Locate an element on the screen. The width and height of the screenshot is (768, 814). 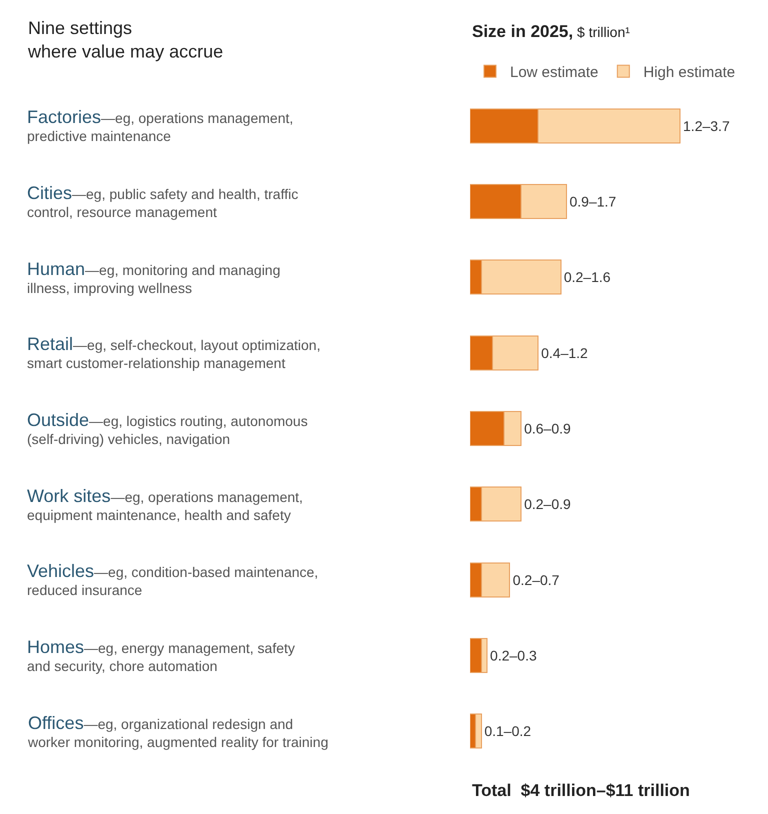
y-tick-label: Outside—eg, logistics routing, autonomous (self-driving) vehicles, navigation is located at coordinates (167, 429).